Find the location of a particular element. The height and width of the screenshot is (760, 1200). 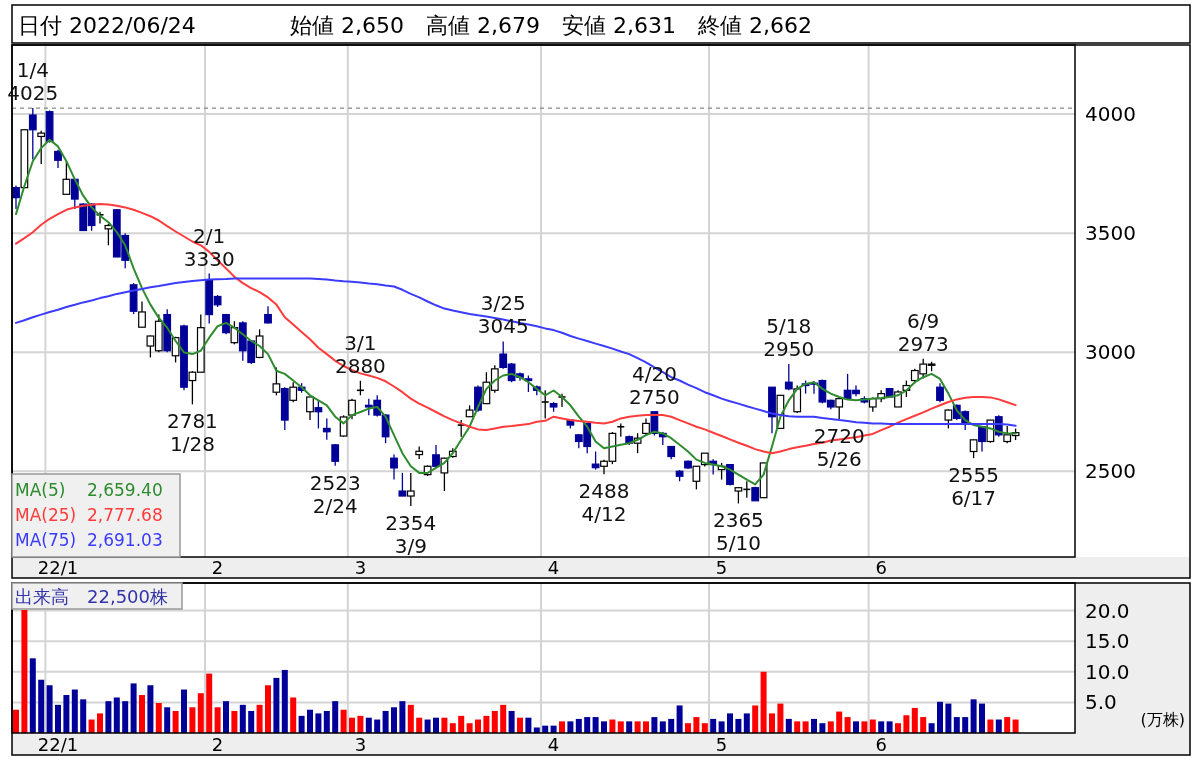

annotation: 2354 3/9 is located at coordinates (411, 535).